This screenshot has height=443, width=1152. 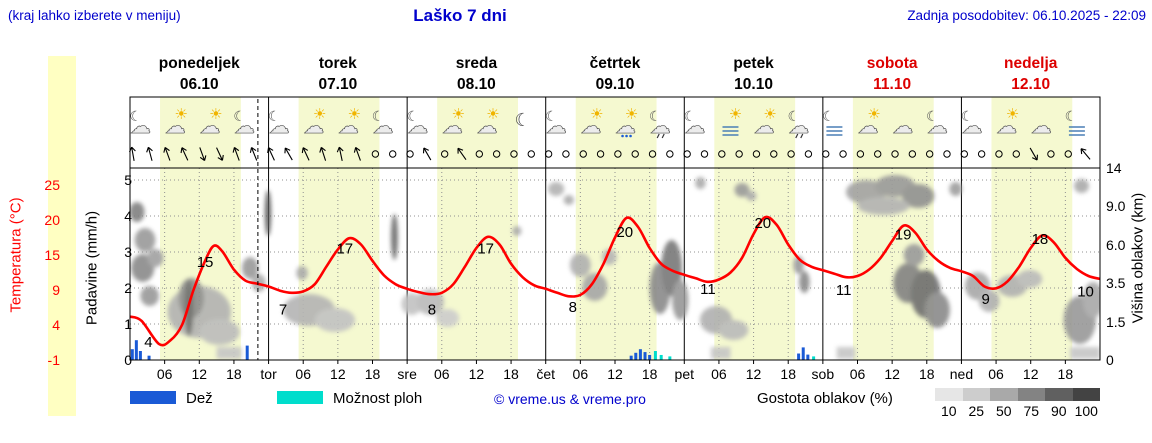 What do you see at coordinates (570, 399) in the screenshot?
I see `credit-link: © vreme.us & vreme.pro` at bounding box center [570, 399].